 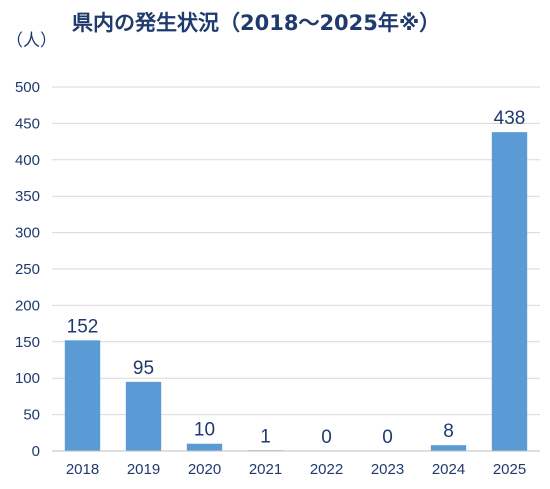 I want to click on y-tick-label: 100, so click(x=27, y=378).